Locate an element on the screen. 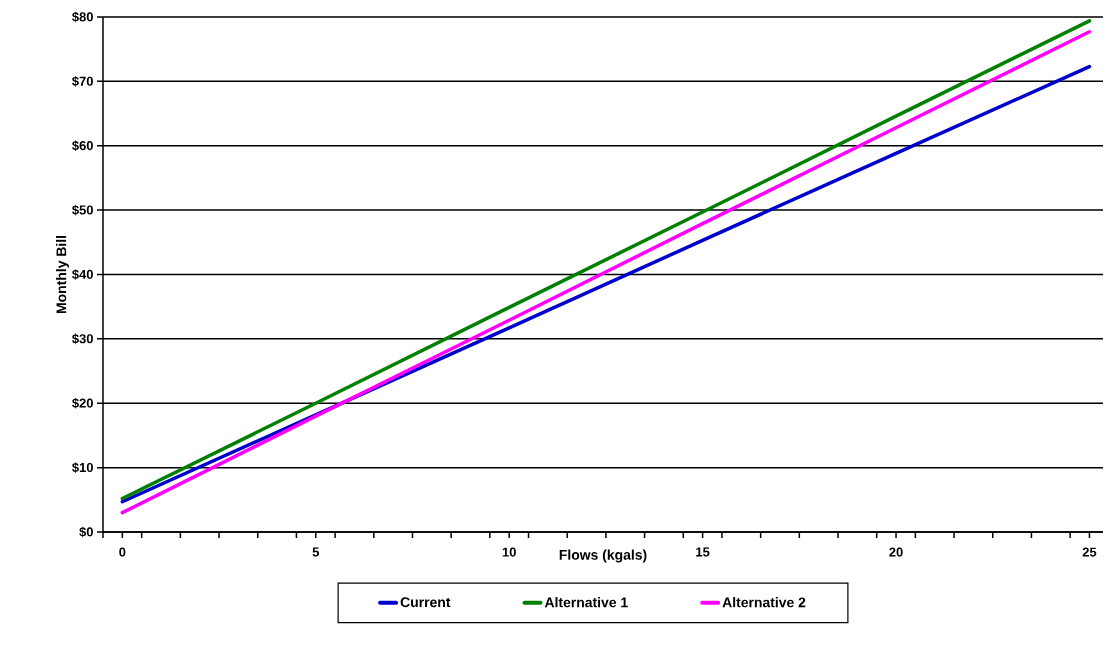  legend-label: Alternative 1 is located at coordinates (586, 602).